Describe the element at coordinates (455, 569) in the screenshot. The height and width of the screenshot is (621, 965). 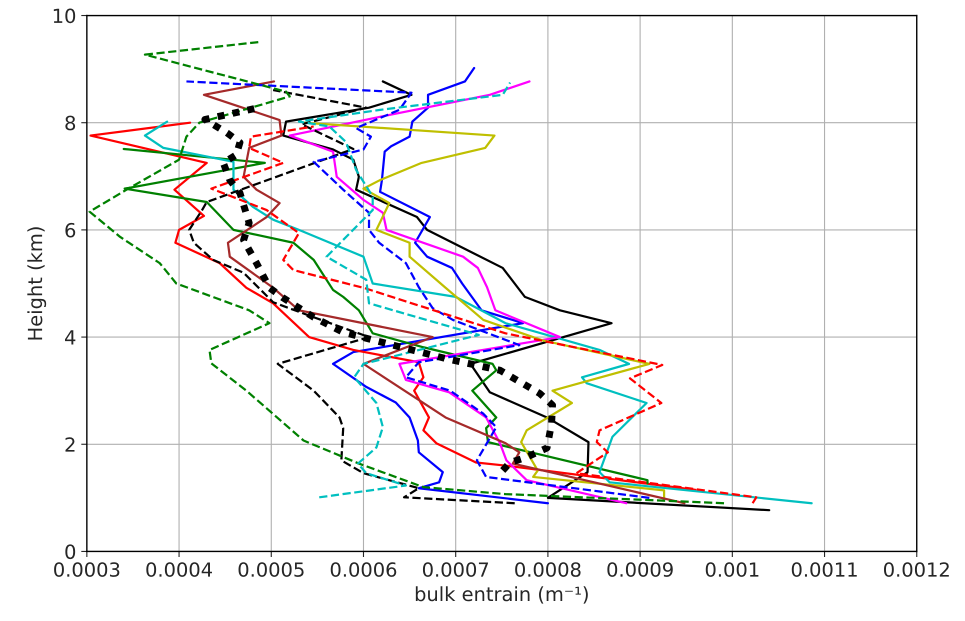
I see `x-tick-label: 0.0007` at that location.